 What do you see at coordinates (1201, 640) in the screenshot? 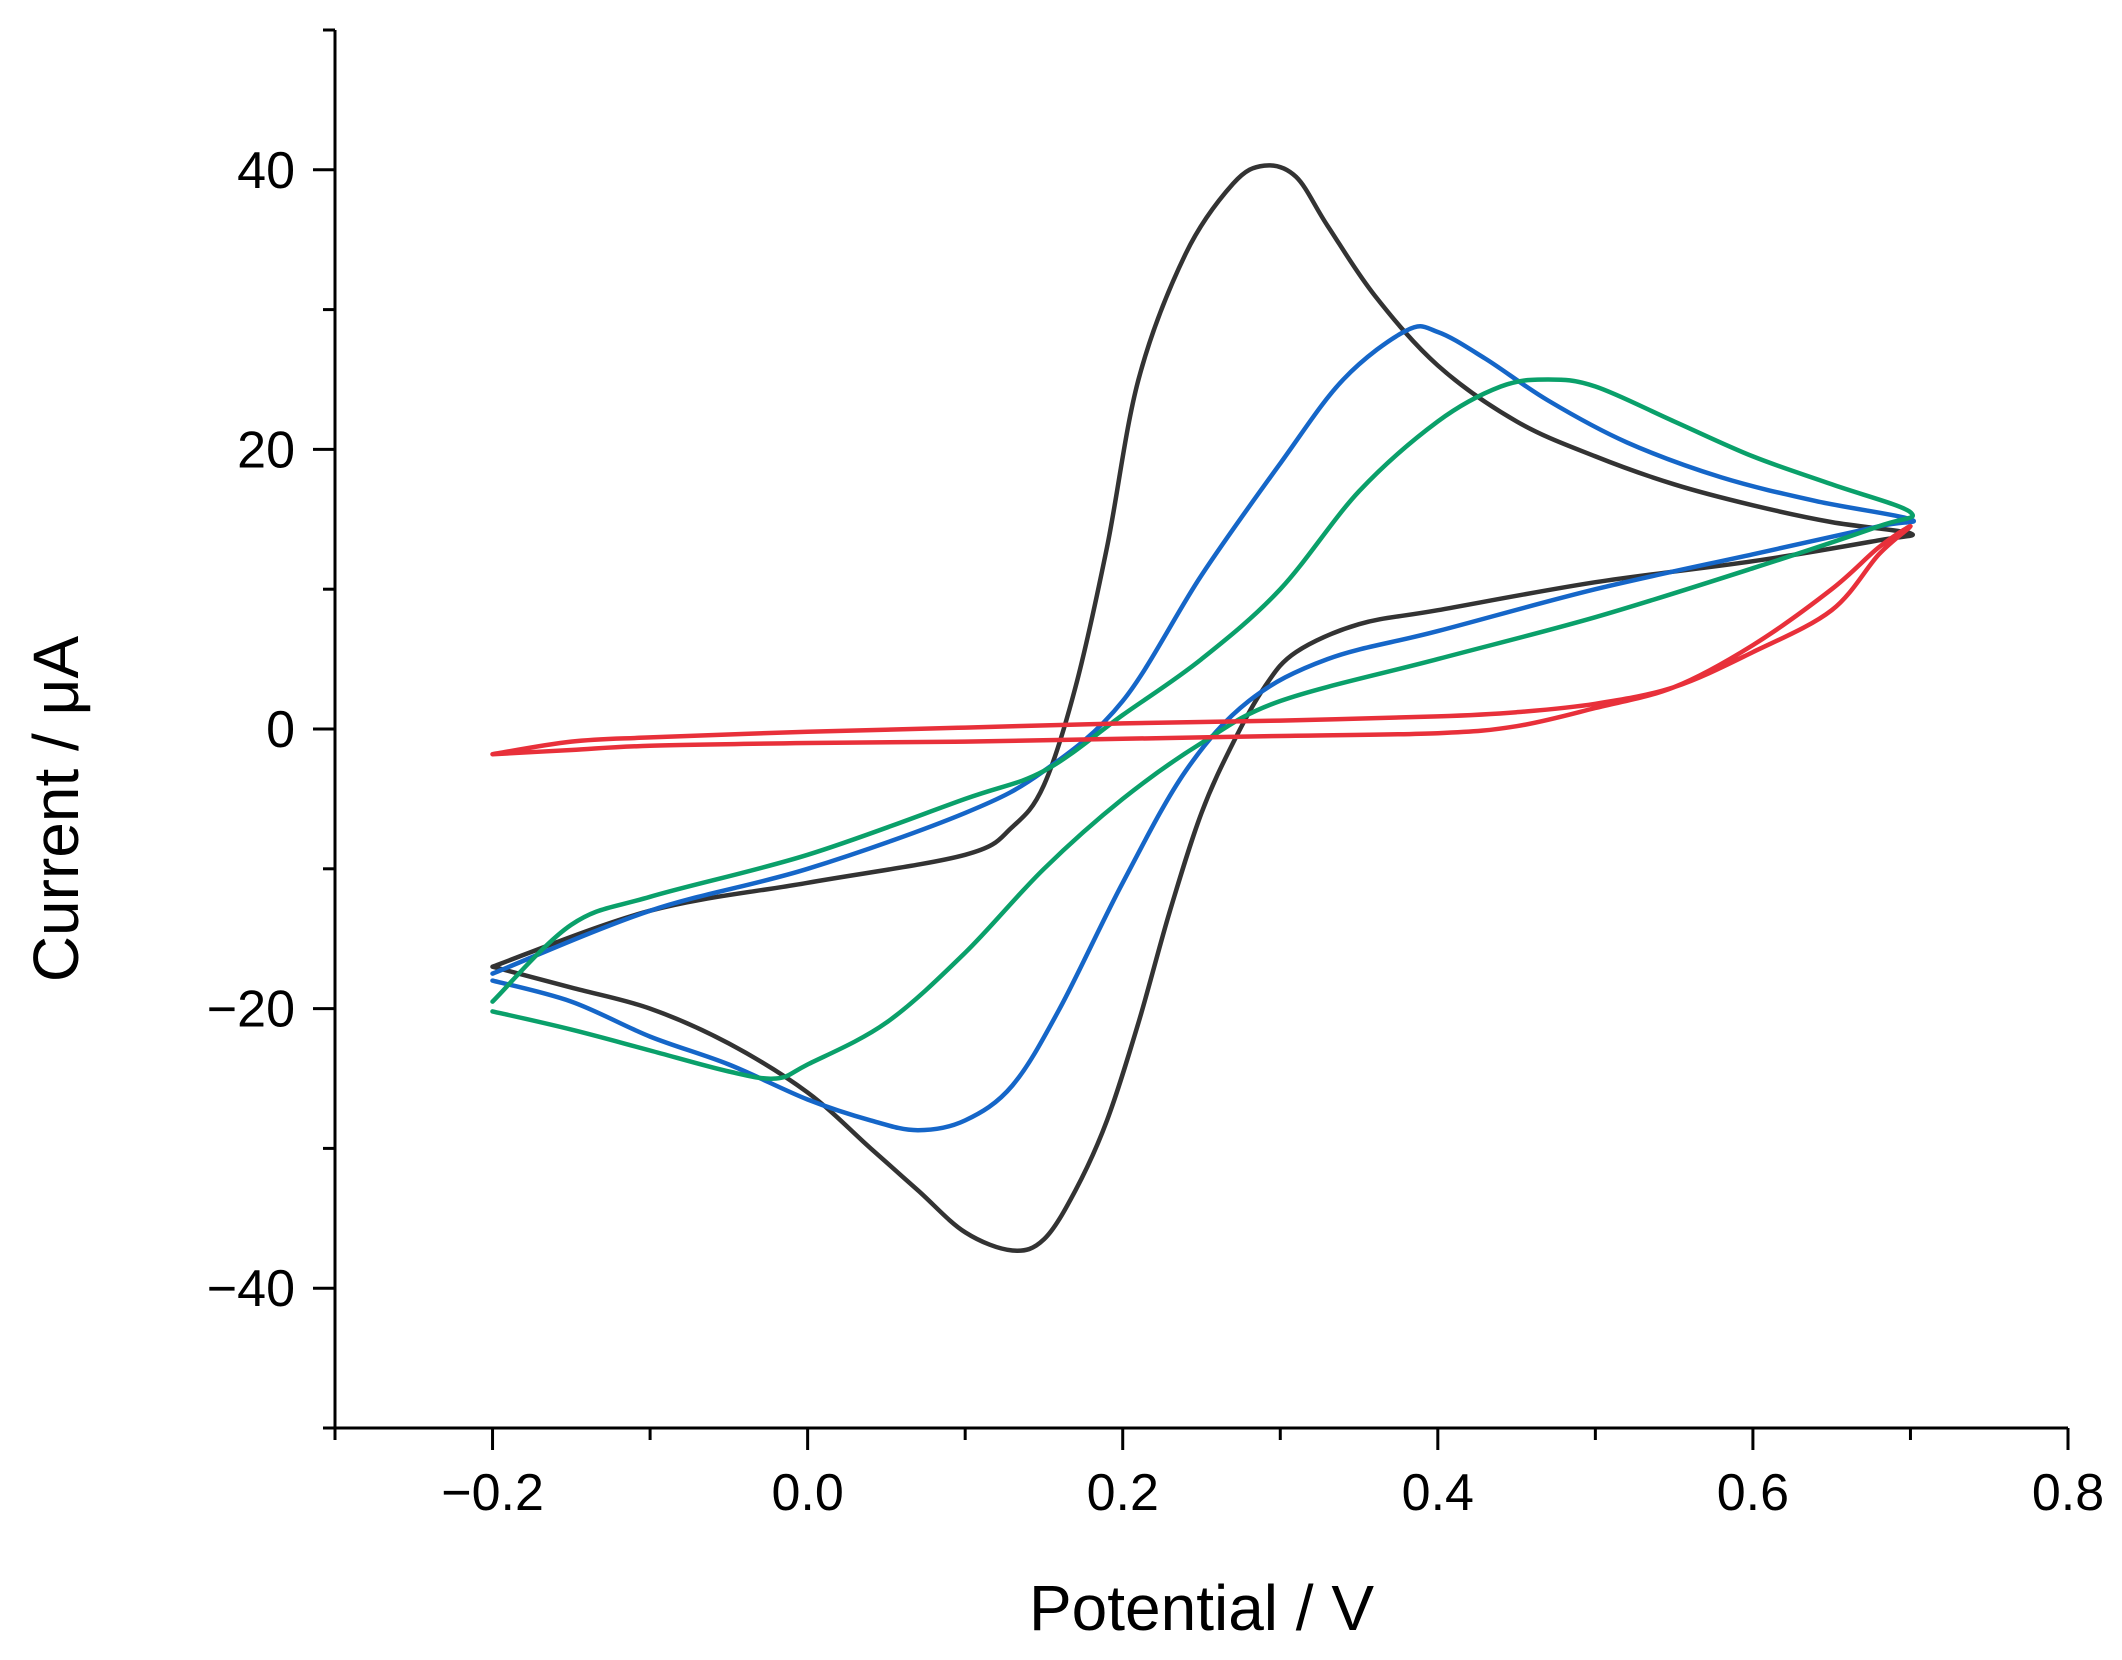
I see `cv-curve-red` at bounding box center [1201, 640].